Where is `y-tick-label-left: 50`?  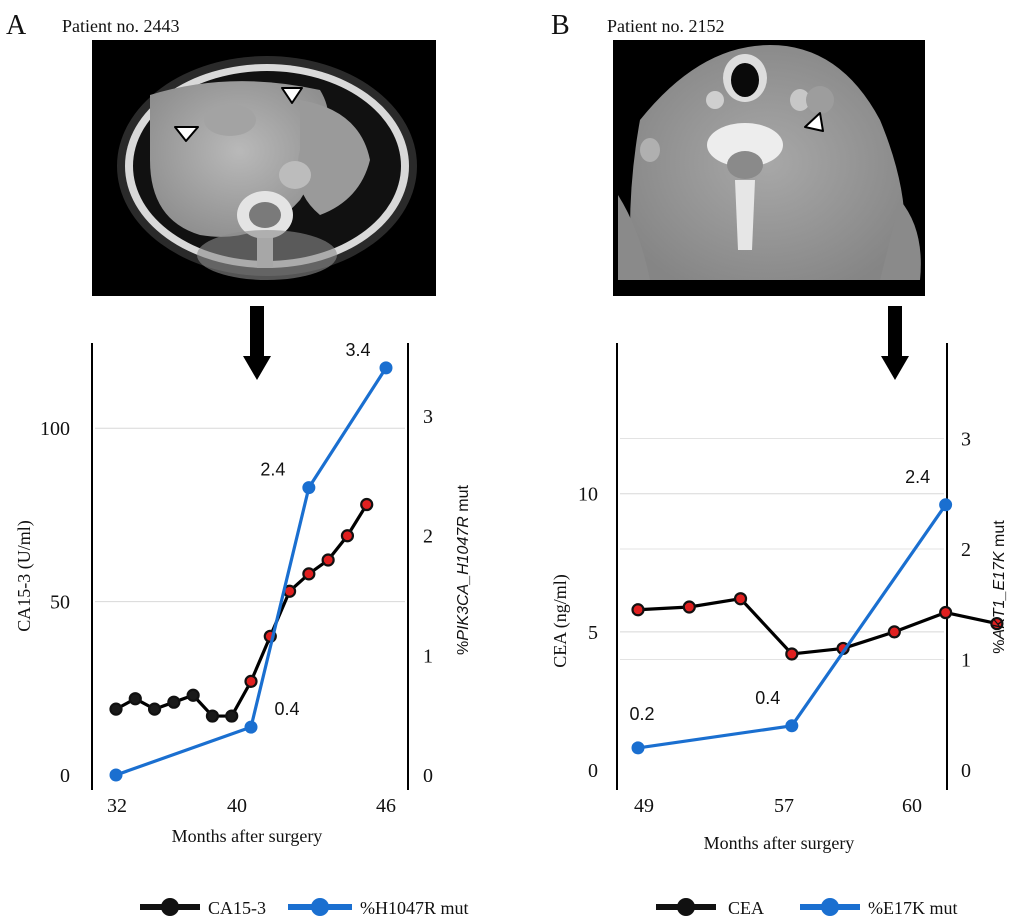 y-tick-label-left: 50 is located at coordinates (60, 603).